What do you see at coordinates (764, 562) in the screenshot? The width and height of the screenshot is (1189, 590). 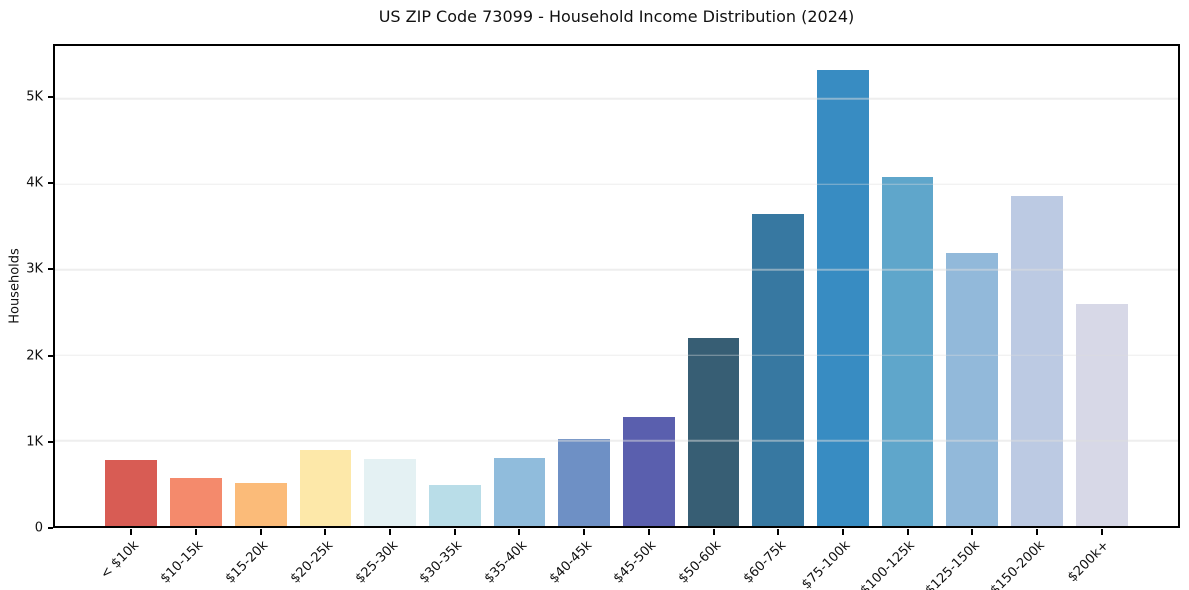 I see `x-tick-label: $60-75k` at bounding box center [764, 562].